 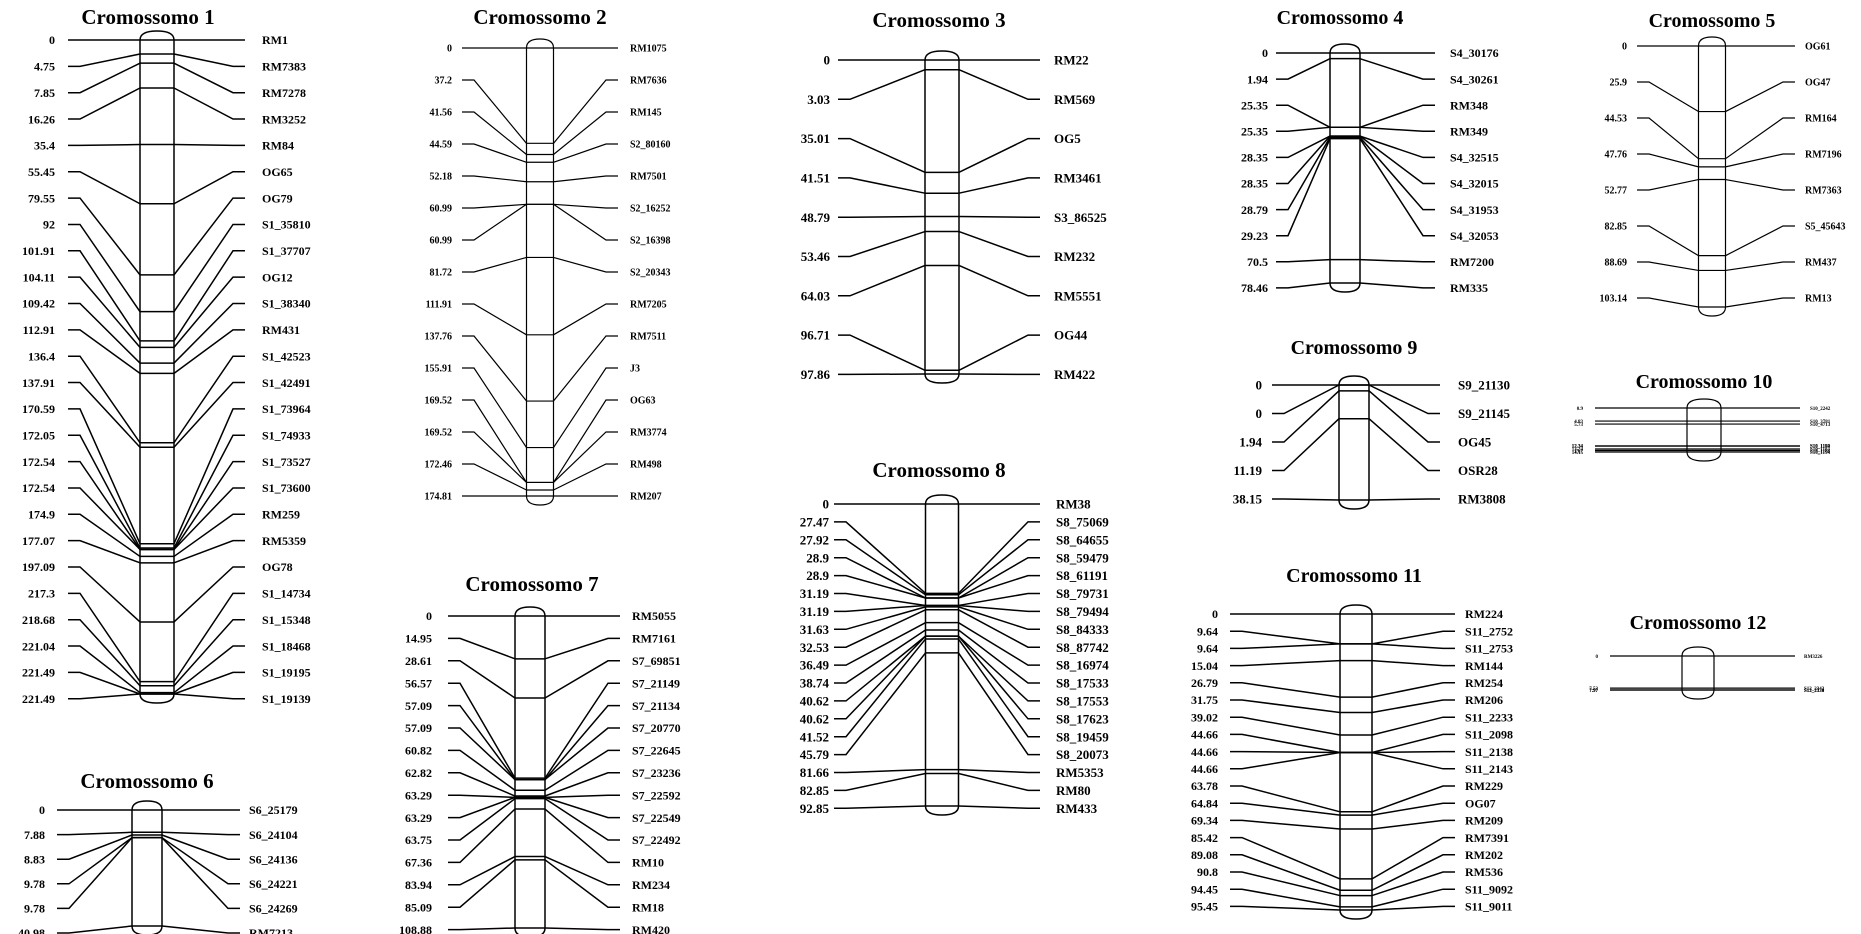 What do you see at coordinates (439, 305) in the screenshot?
I see `position-label: 111.91` at bounding box center [439, 305].